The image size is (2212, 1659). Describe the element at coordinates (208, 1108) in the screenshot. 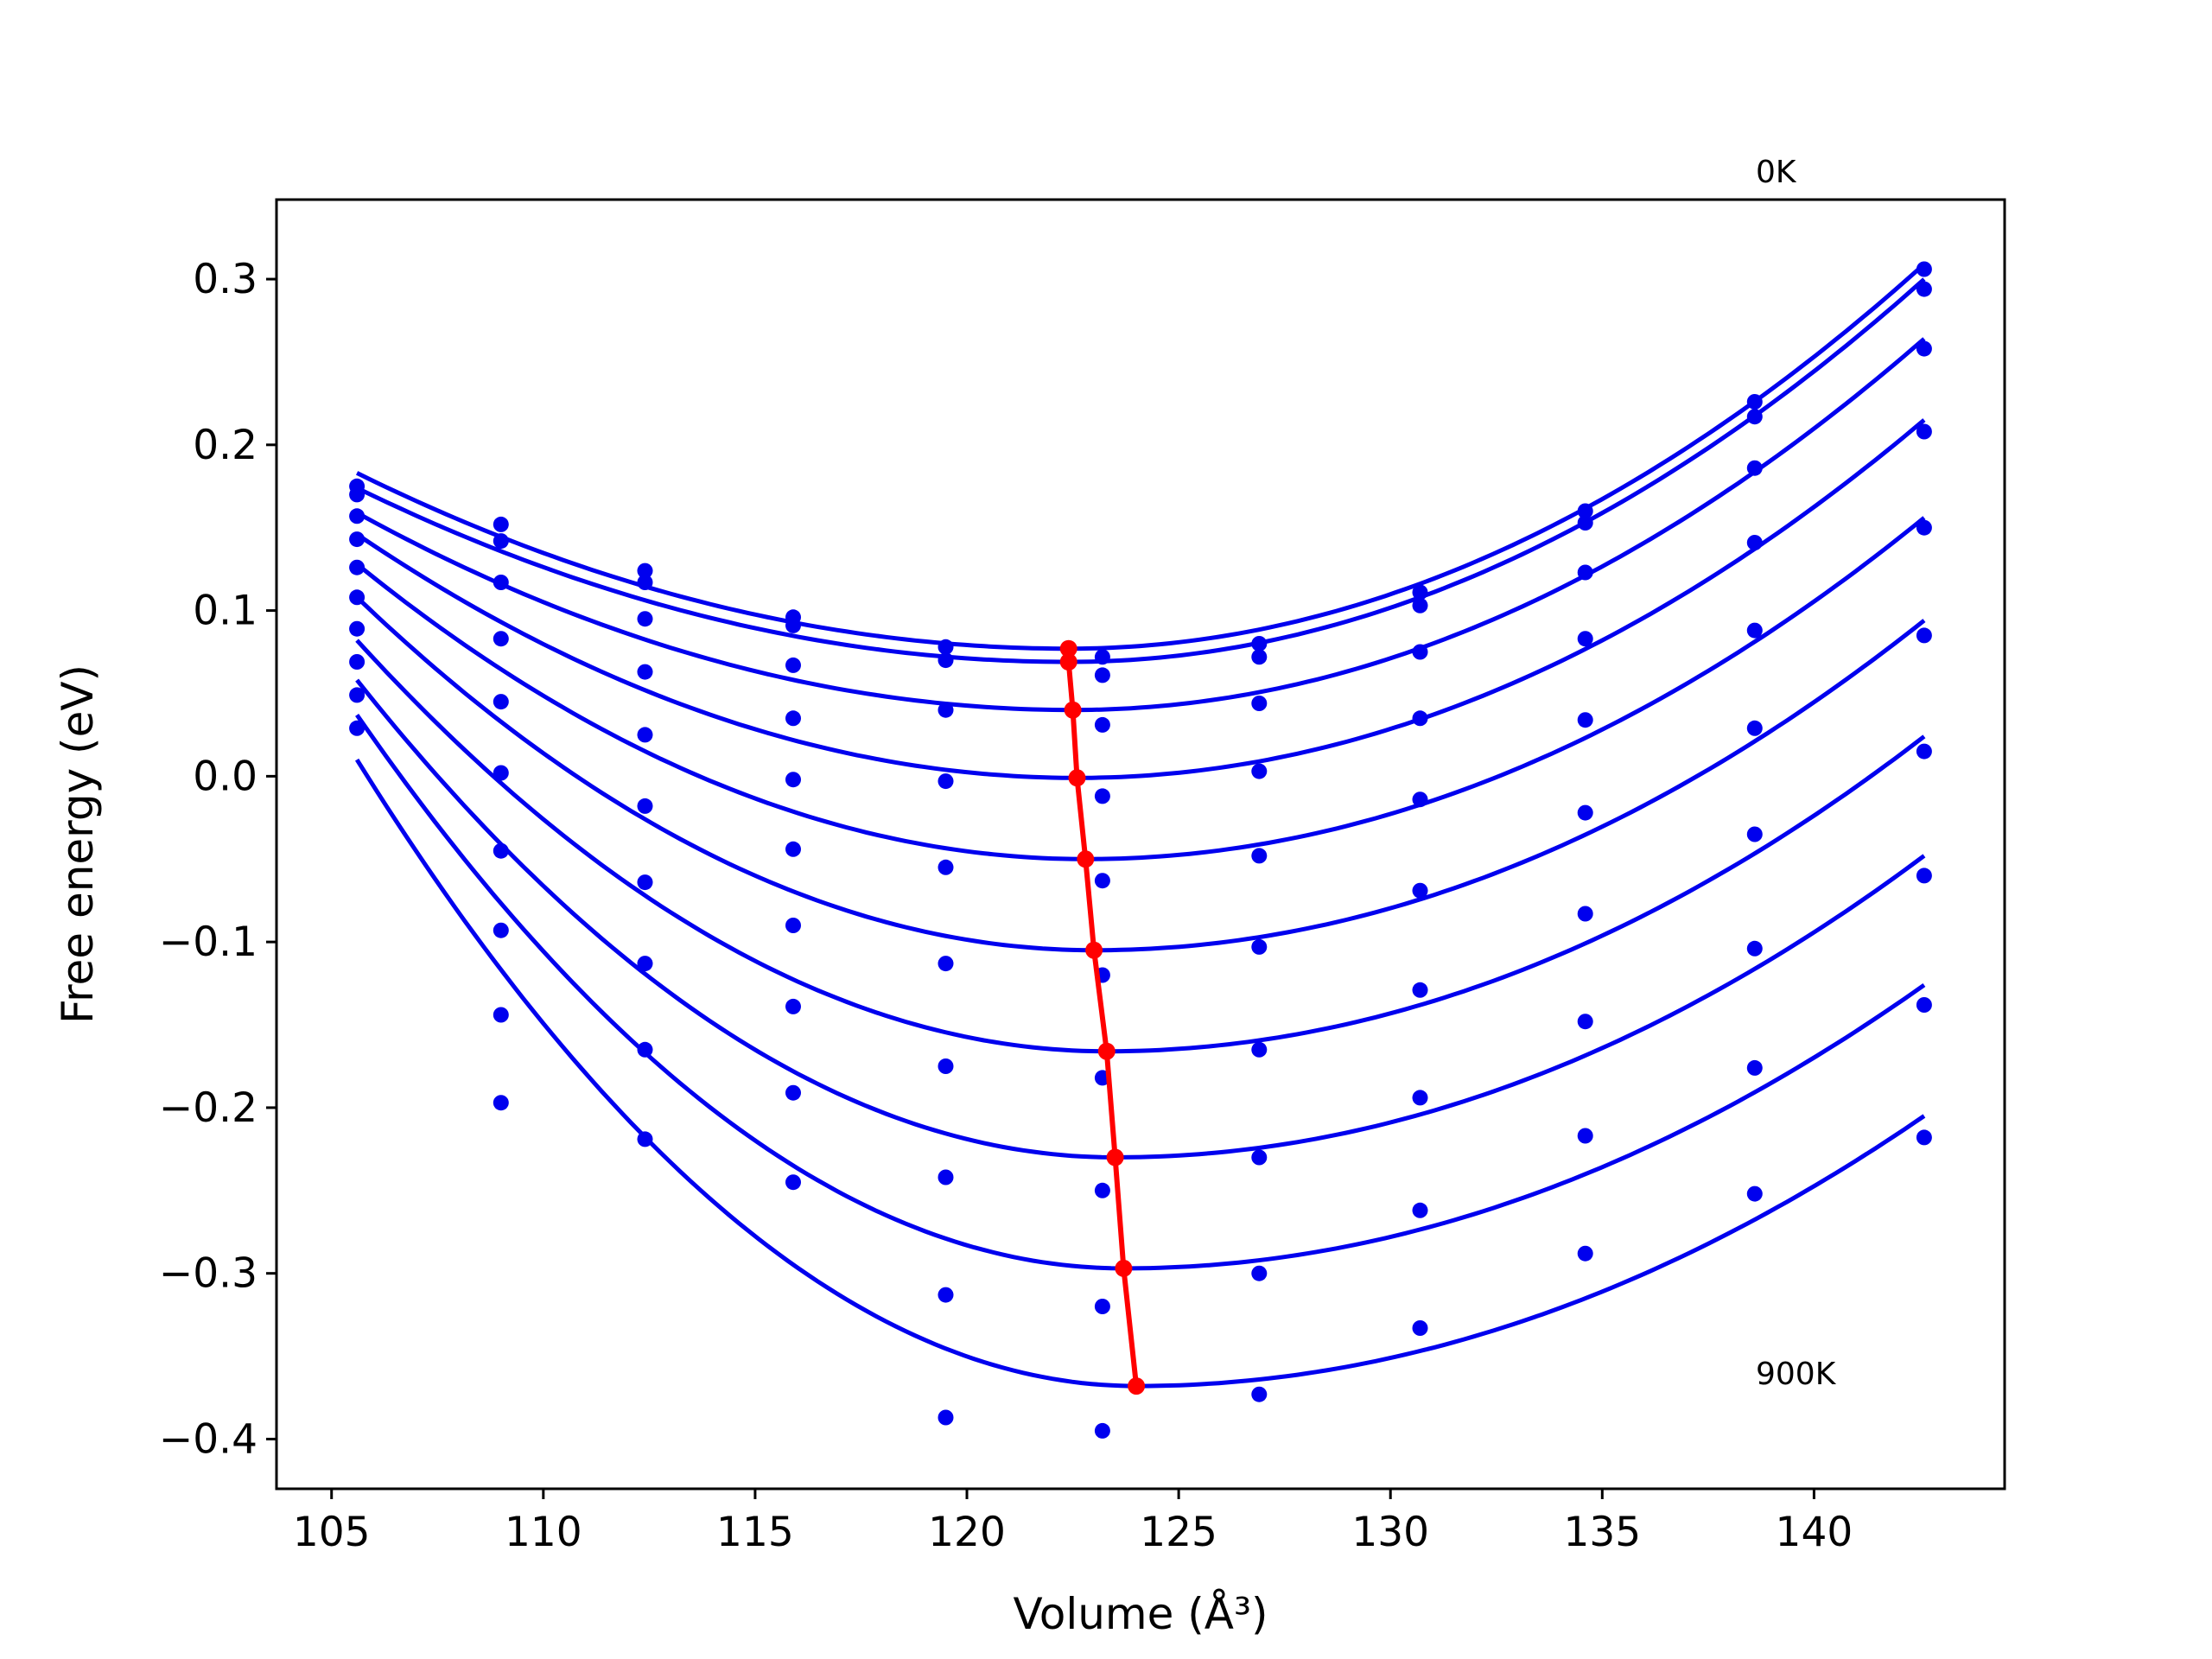

I see `y-tick-label: −0.2` at that location.